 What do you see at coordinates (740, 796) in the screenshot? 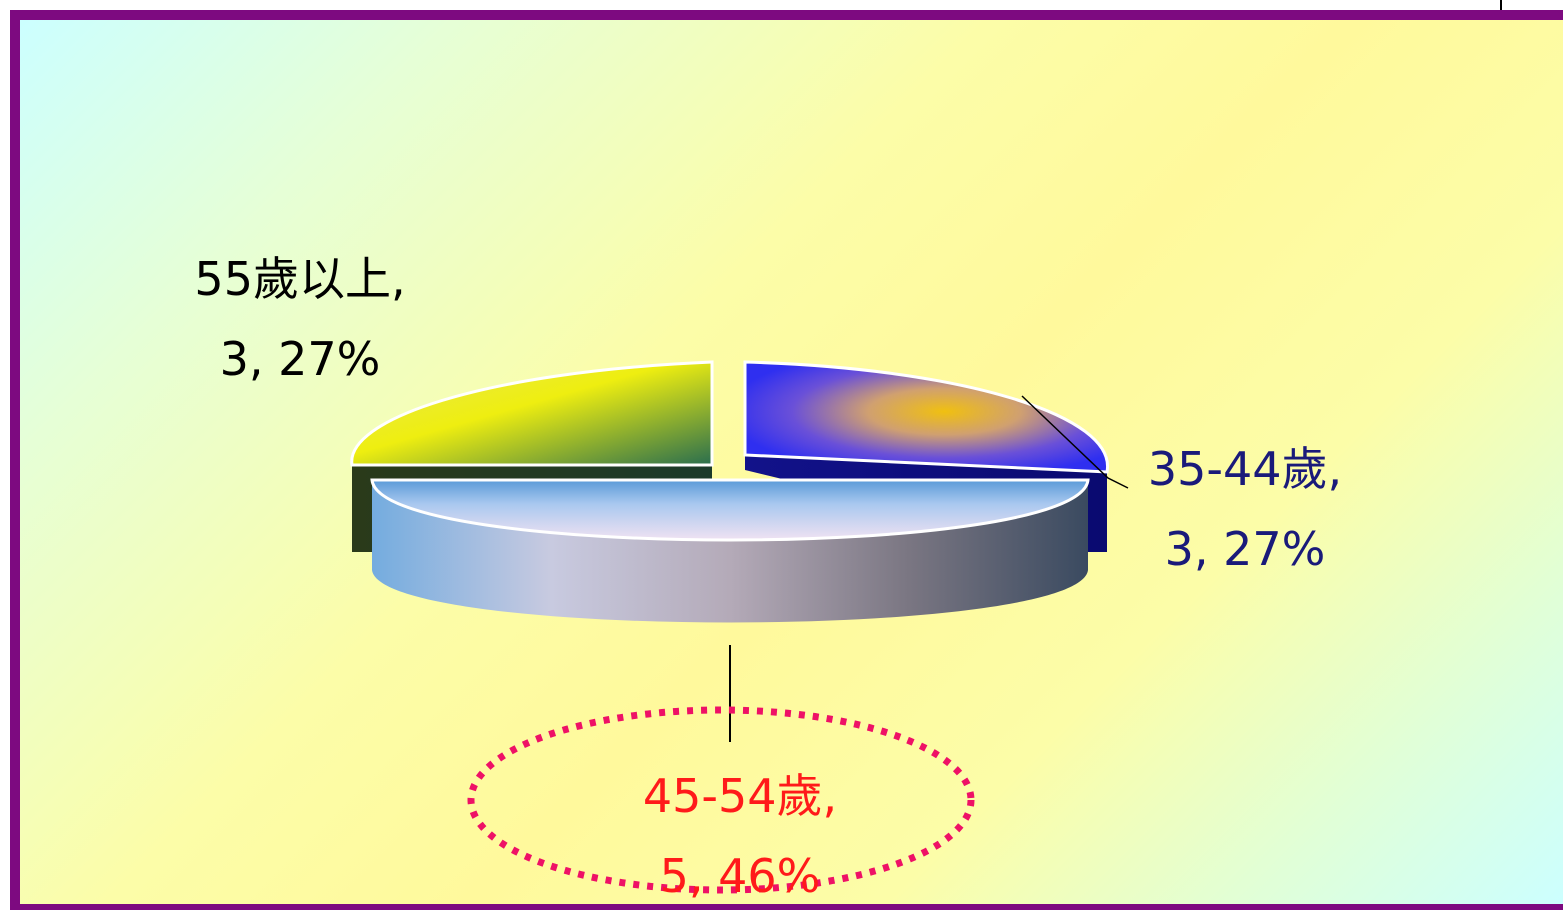
I see `label-45-54-line1: 45-54歲,` at bounding box center [740, 796].